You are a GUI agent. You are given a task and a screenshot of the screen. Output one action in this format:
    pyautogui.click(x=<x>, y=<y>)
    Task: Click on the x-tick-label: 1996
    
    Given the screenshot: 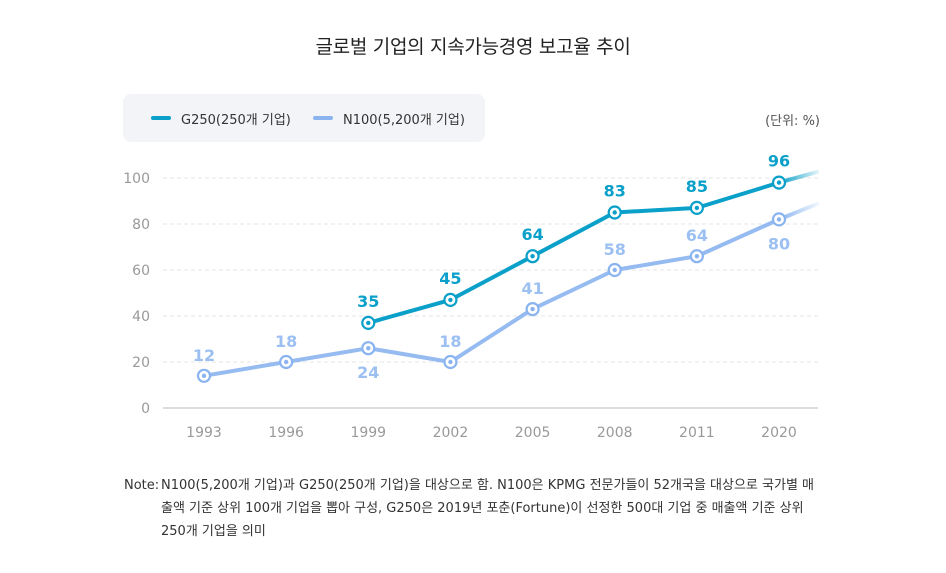 What is the action you would take?
    pyautogui.click(x=286, y=433)
    